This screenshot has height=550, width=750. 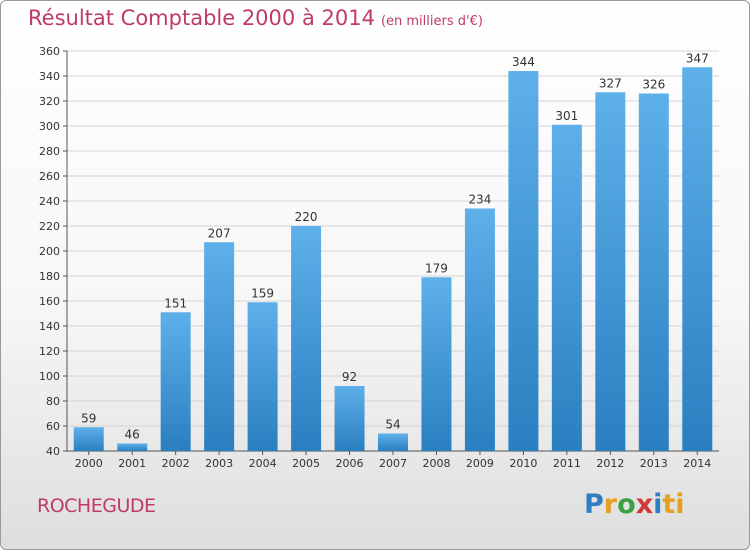 I want to click on data-label: 344, so click(x=523, y=62).